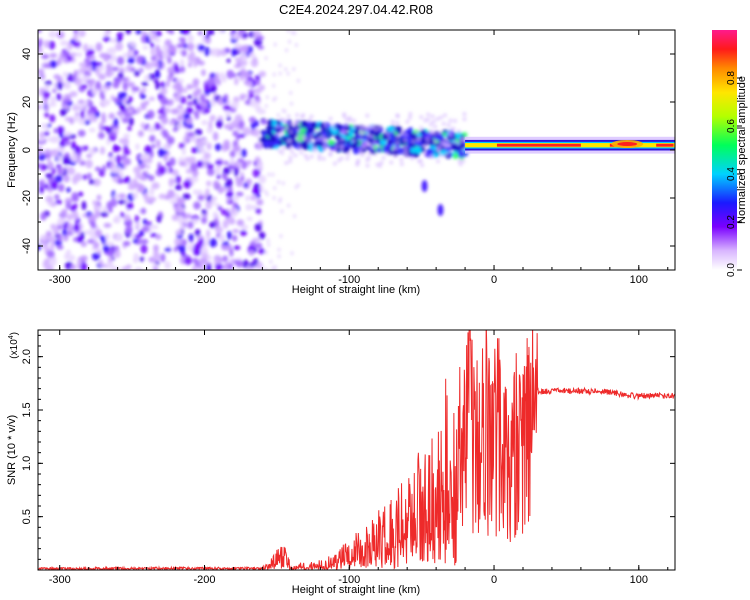 This screenshot has height=600, width=750. What do you see at coordinates (724, 150) in the screenshot?
I see `colorbar-gradient` at bounding box center [724, 150].